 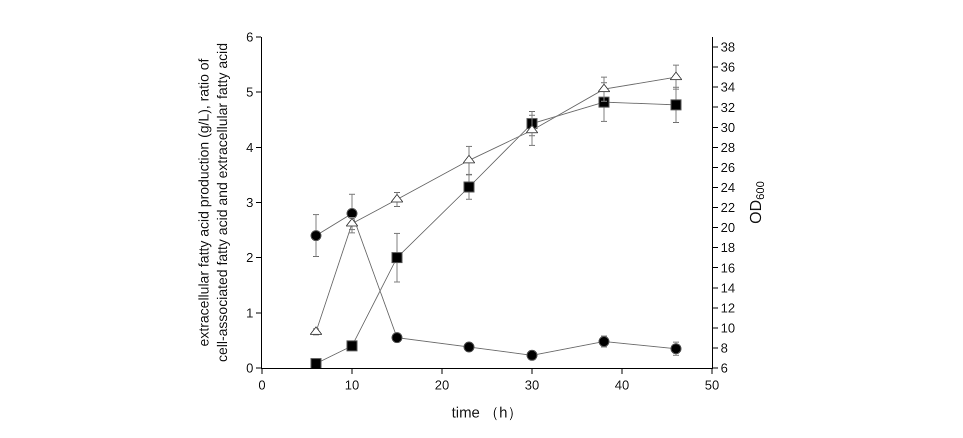 I want to click on y-tick-label: 1, so click(x=250, y=312).